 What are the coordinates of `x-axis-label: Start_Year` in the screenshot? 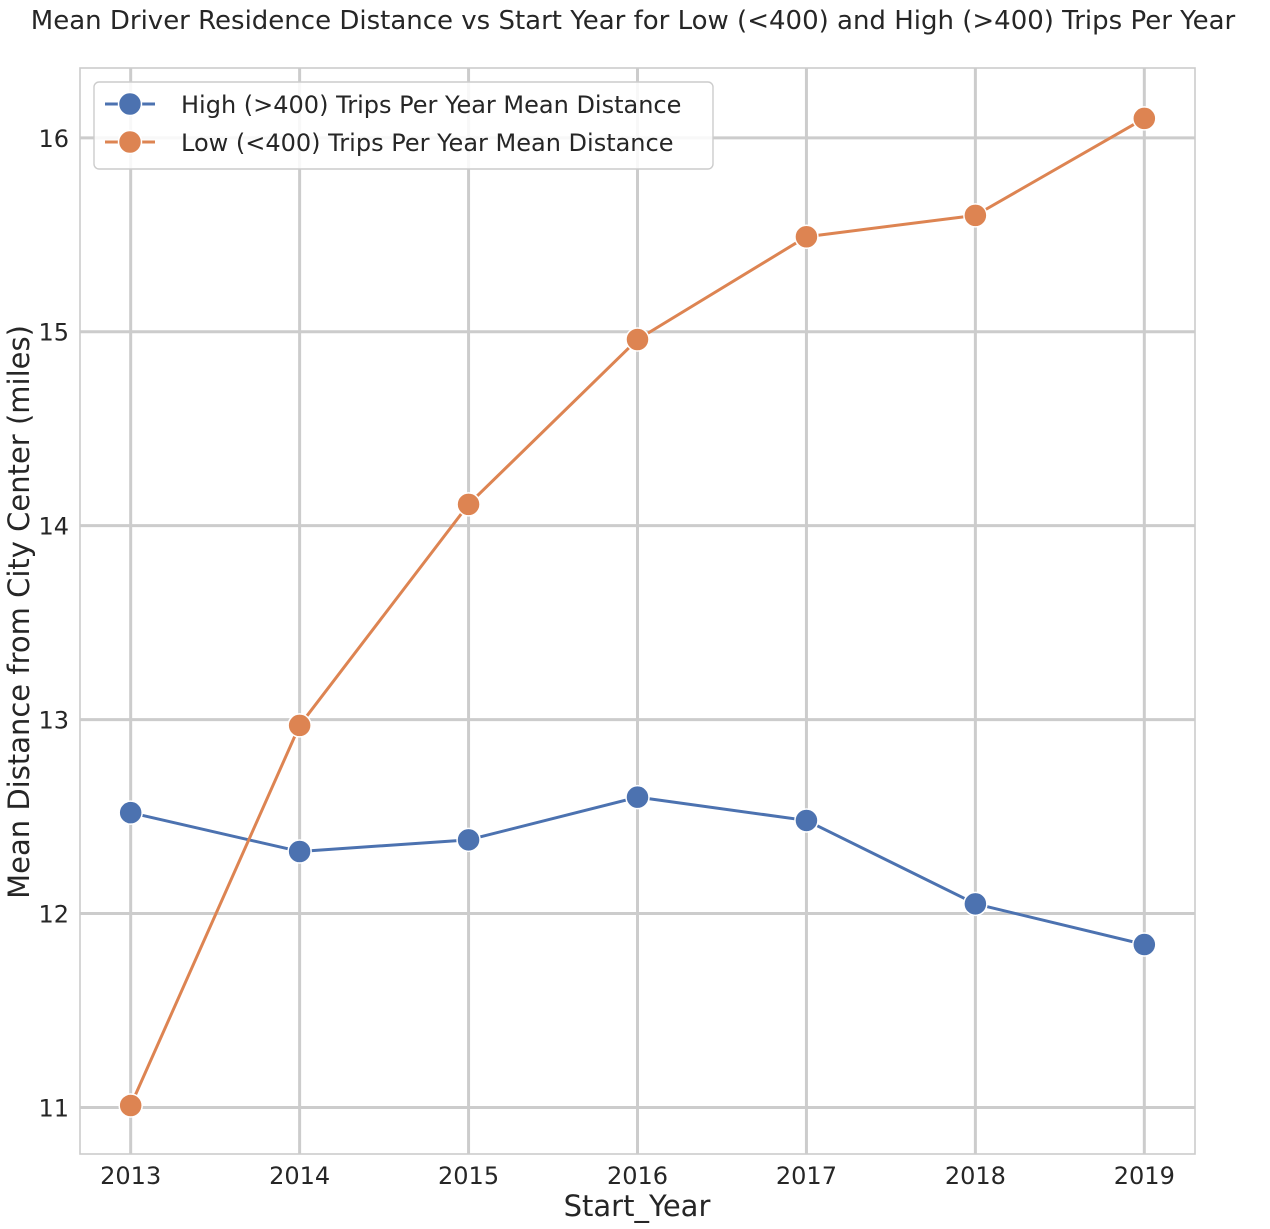 It's located at (637, 1206).